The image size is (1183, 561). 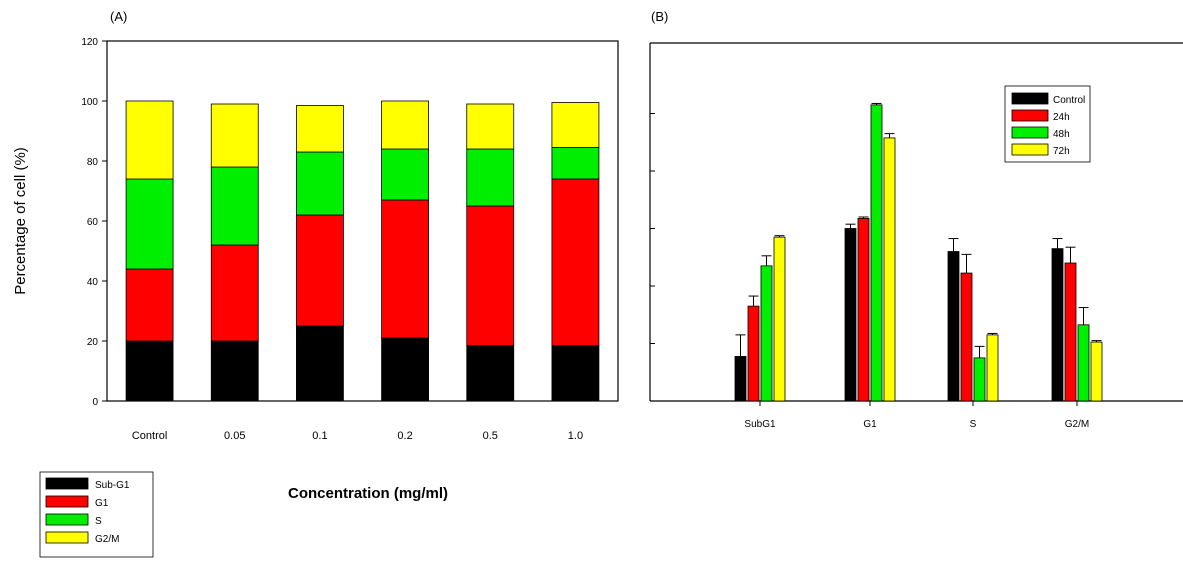 What do you see at coordinates (1069, 100) in the screenshot?
I see `legend-label-control: Control` at bounding box center [1069, 100].